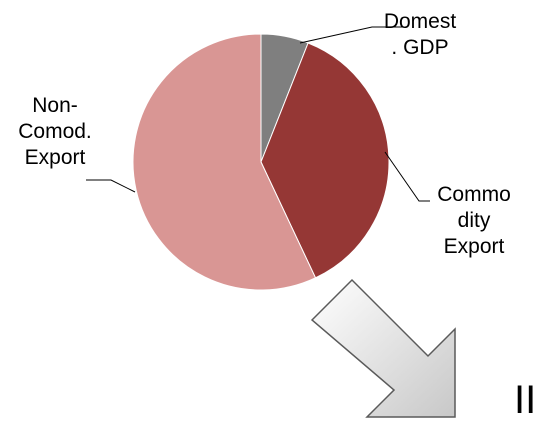 The image size is (533, 423). I want to click on slice-label-2-line-1: Comod., so click(55, 131).